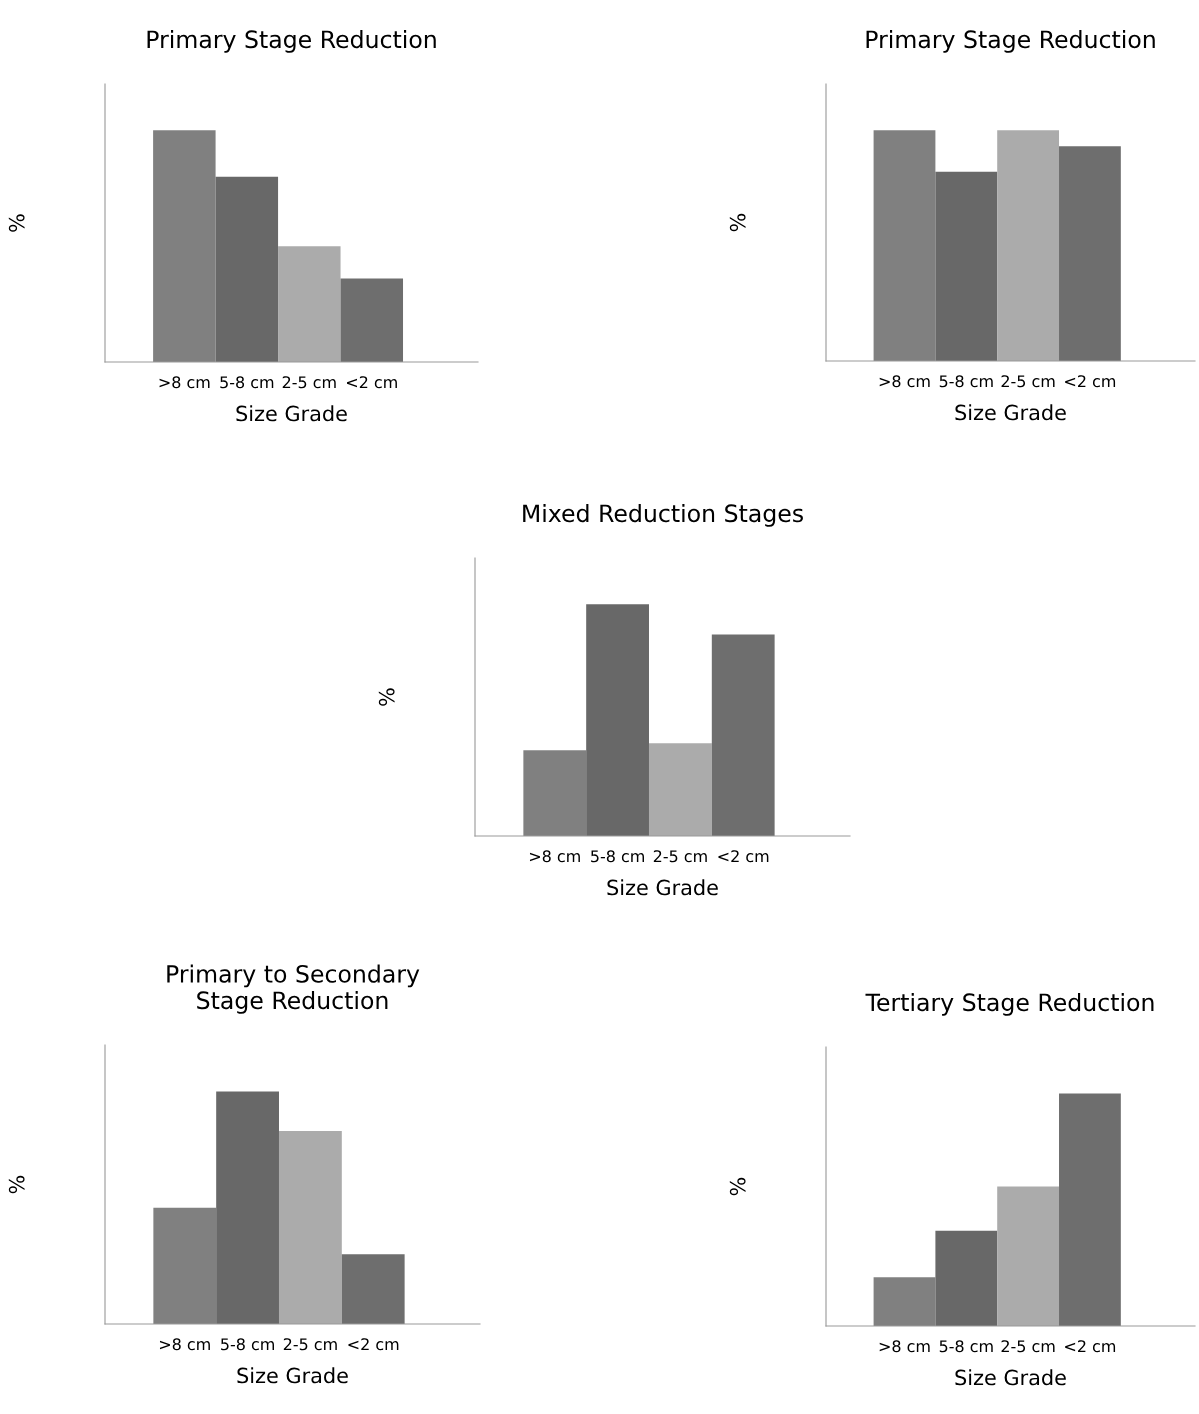 Image resolution: width=1199 pixels, height=1414 pixels. Describe the element at coordinates (1009, 1004) in the screenshot. I see `chart-title: Tertiary Stage Reduction` at that location.